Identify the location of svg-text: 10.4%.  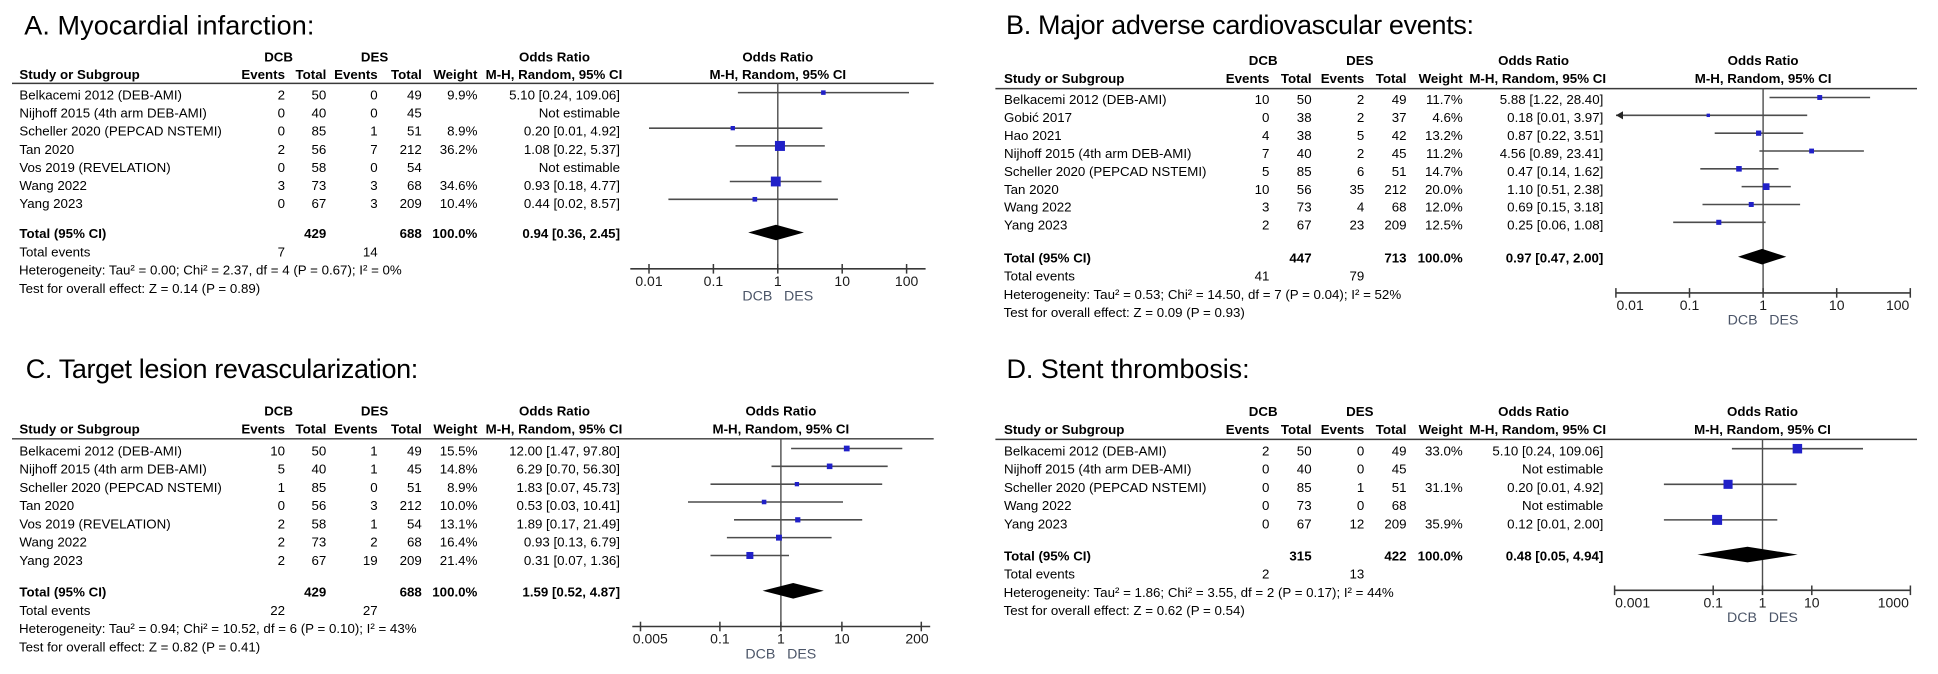
(459, 203).